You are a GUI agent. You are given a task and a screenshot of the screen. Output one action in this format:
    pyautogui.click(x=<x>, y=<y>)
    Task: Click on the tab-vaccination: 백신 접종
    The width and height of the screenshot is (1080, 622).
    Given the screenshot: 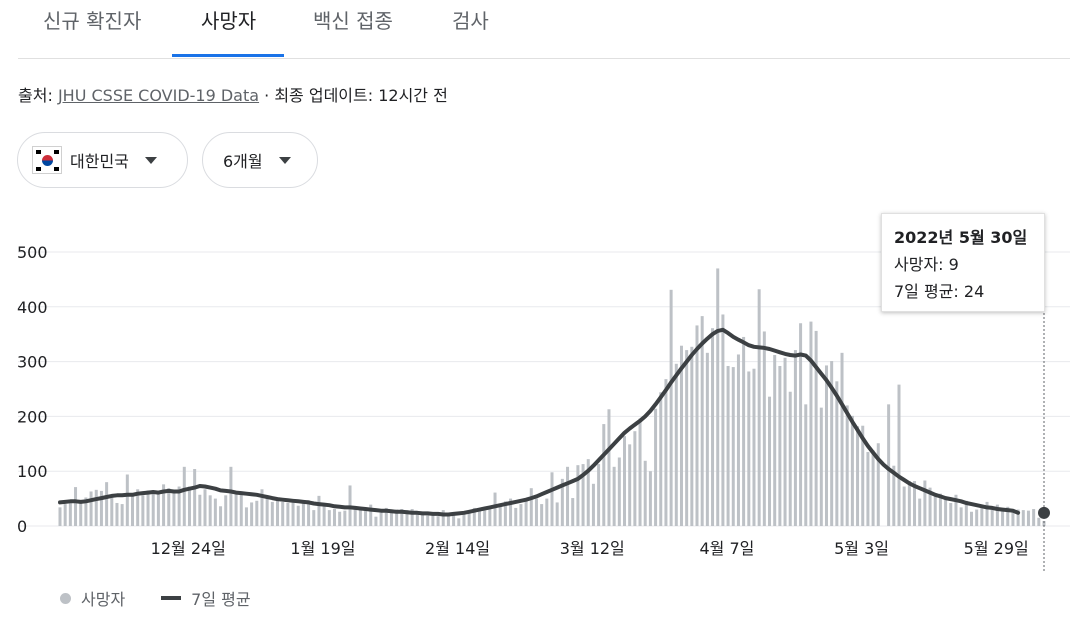 What is the action you would take?
    pyautogui.click(x=353, y=19)
    